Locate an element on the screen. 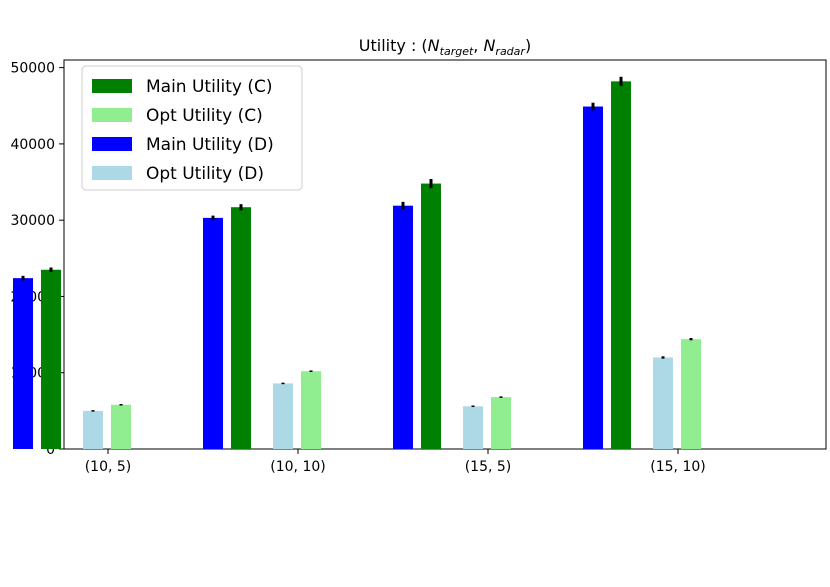  legend-label: Opt Utility (D) is located at coordinates (205, 174).